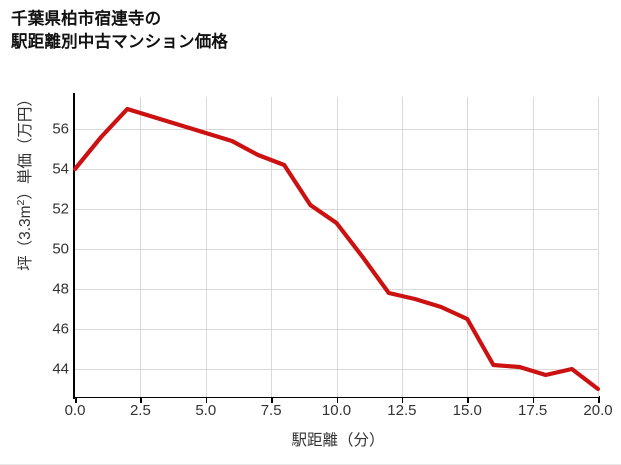 The image size is (621, 465). Describe the element at coordinates (338, 440) in the screenshot. I see `x-axis-label: 駅距離（分）` at that location.